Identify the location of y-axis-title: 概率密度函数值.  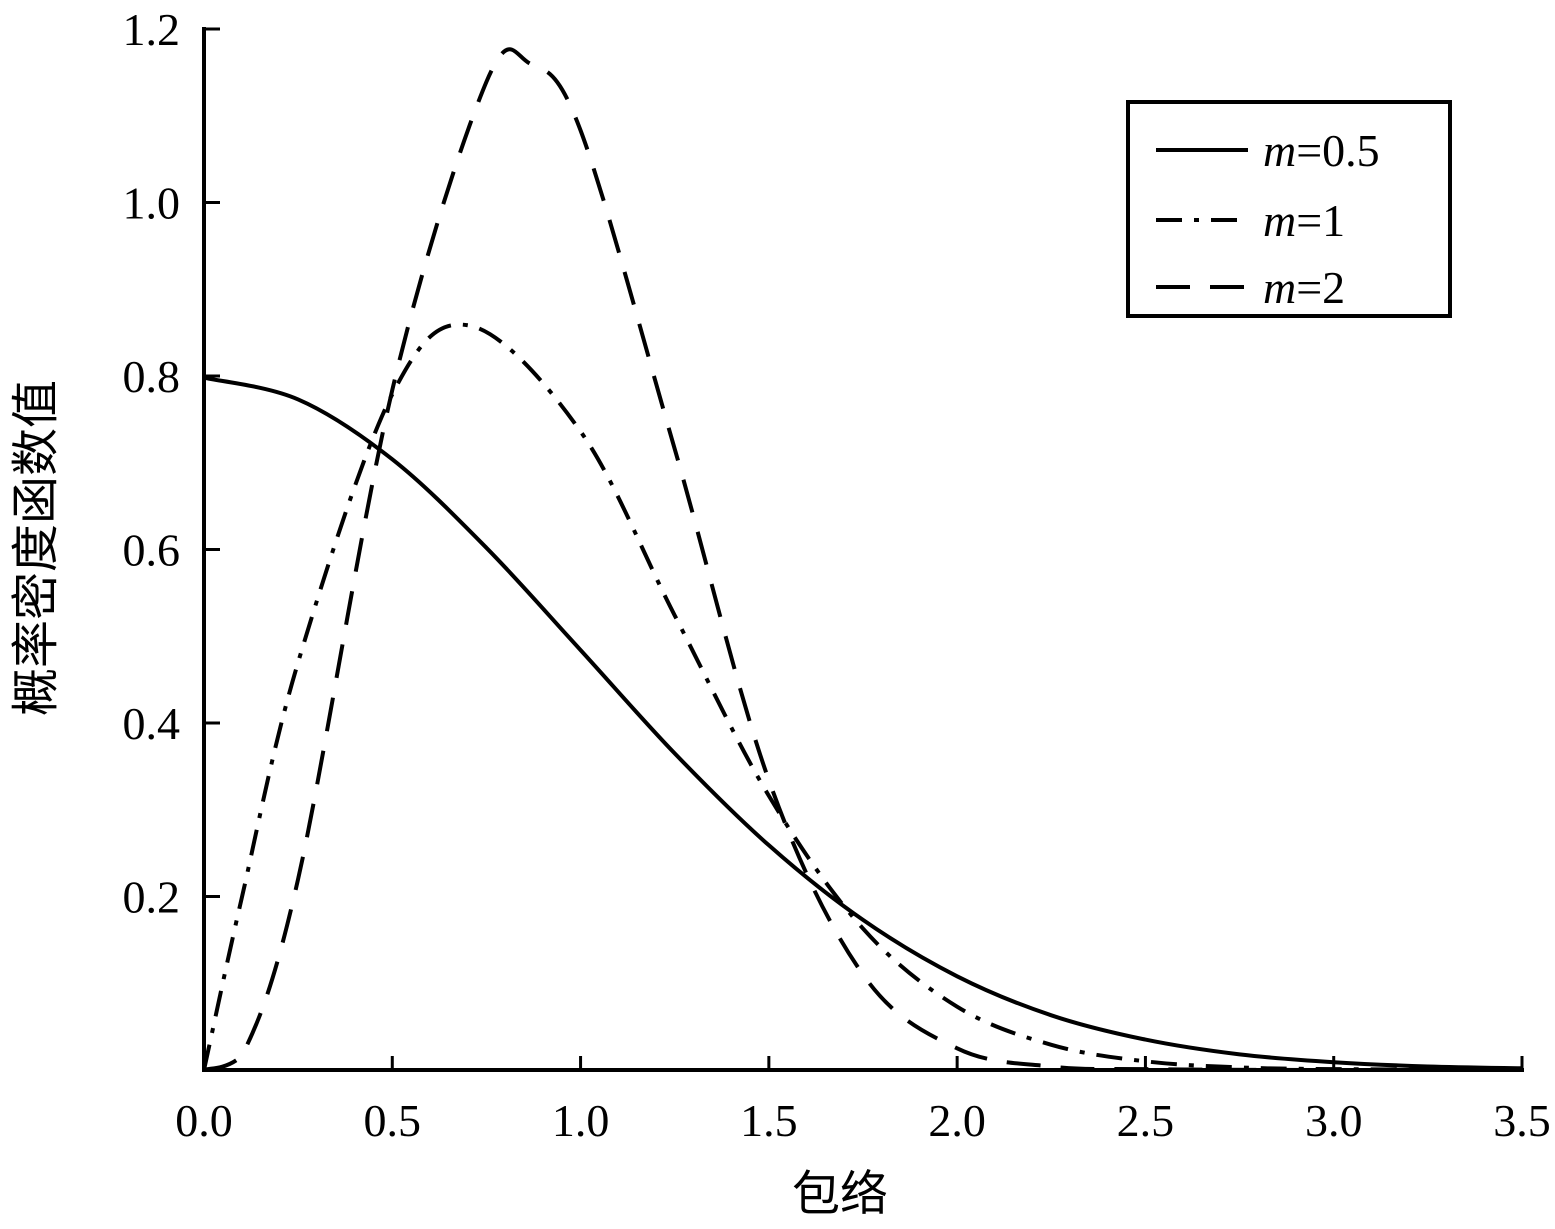
(36, 548).